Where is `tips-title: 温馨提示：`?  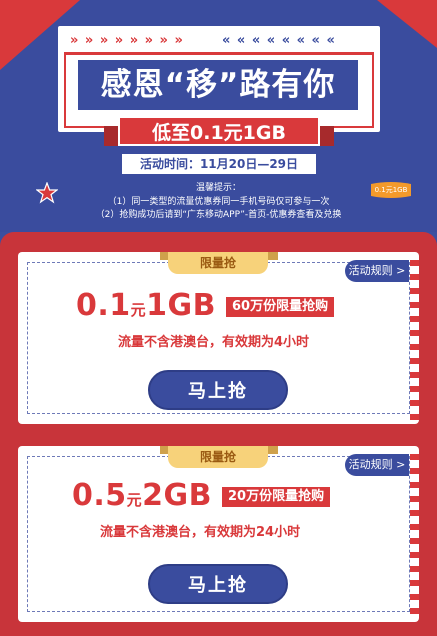 tips-title: 温馨提示： is located at coordinates (218, 188).